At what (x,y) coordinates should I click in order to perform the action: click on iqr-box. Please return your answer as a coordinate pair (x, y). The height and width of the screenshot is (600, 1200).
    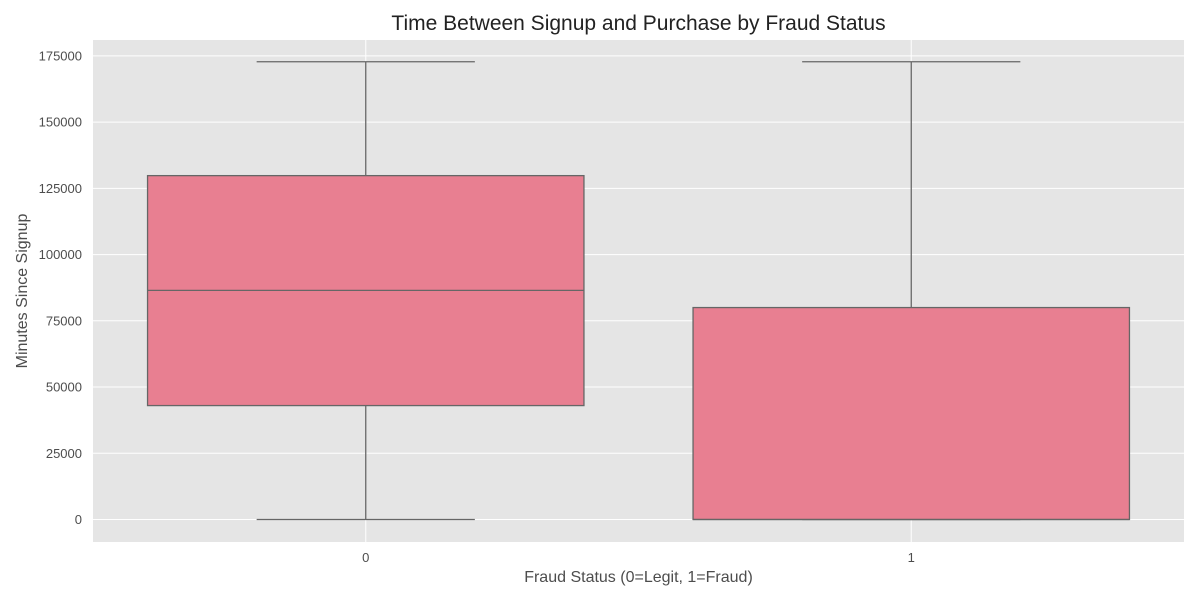
    Looking at the image, I should click on (911, 413).